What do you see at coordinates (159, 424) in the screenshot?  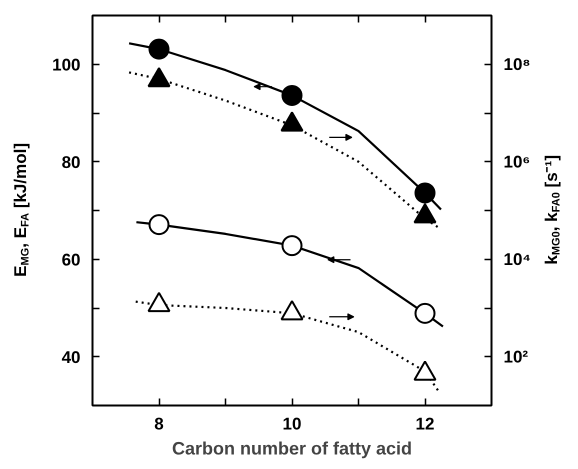 I see `x-tick-label: 8` at bounding box center [159, 424].